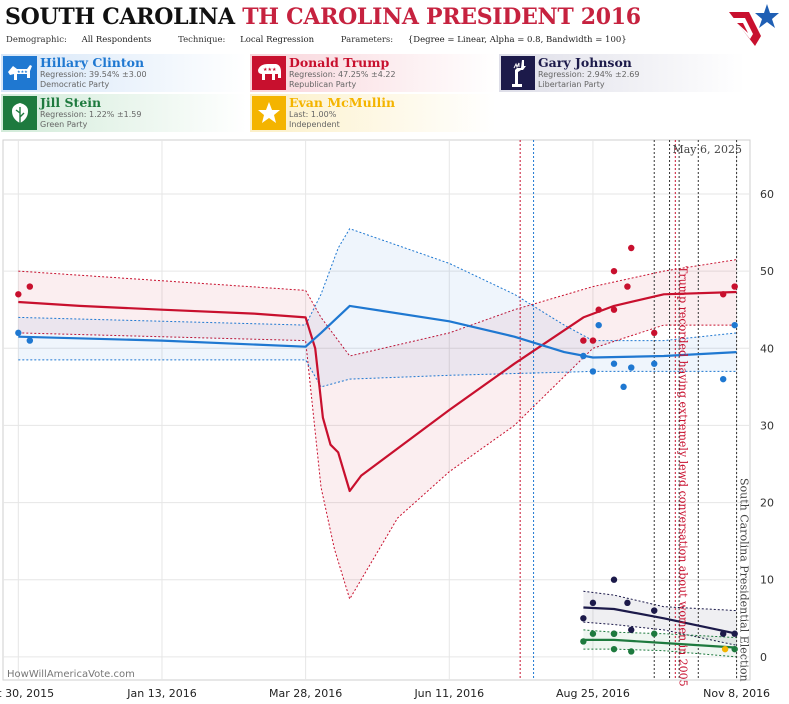 The height and width of the screenshot is (704, 789). What do you see at coordinates (91, 114) in the screenshot?
I see `candidate-regression: Regression: 1.22% ±1.59` at bounding box center [91, 114].